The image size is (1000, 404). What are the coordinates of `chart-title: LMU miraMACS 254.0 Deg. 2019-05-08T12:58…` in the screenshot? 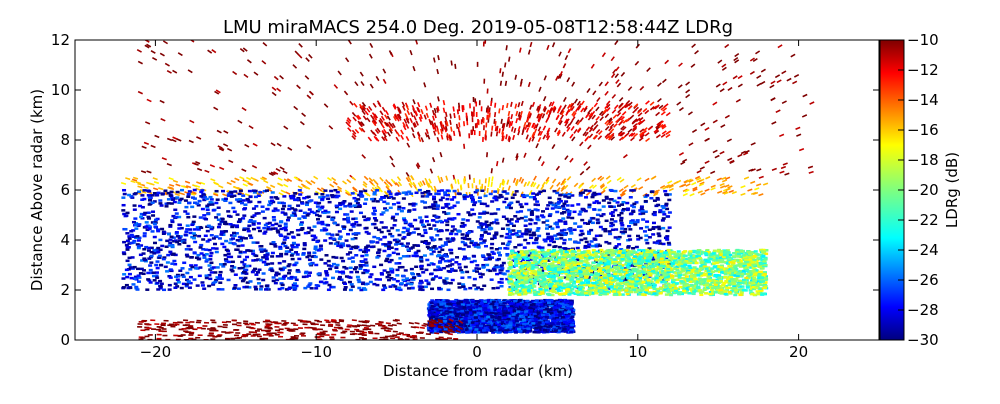 It's located at (478, 27).